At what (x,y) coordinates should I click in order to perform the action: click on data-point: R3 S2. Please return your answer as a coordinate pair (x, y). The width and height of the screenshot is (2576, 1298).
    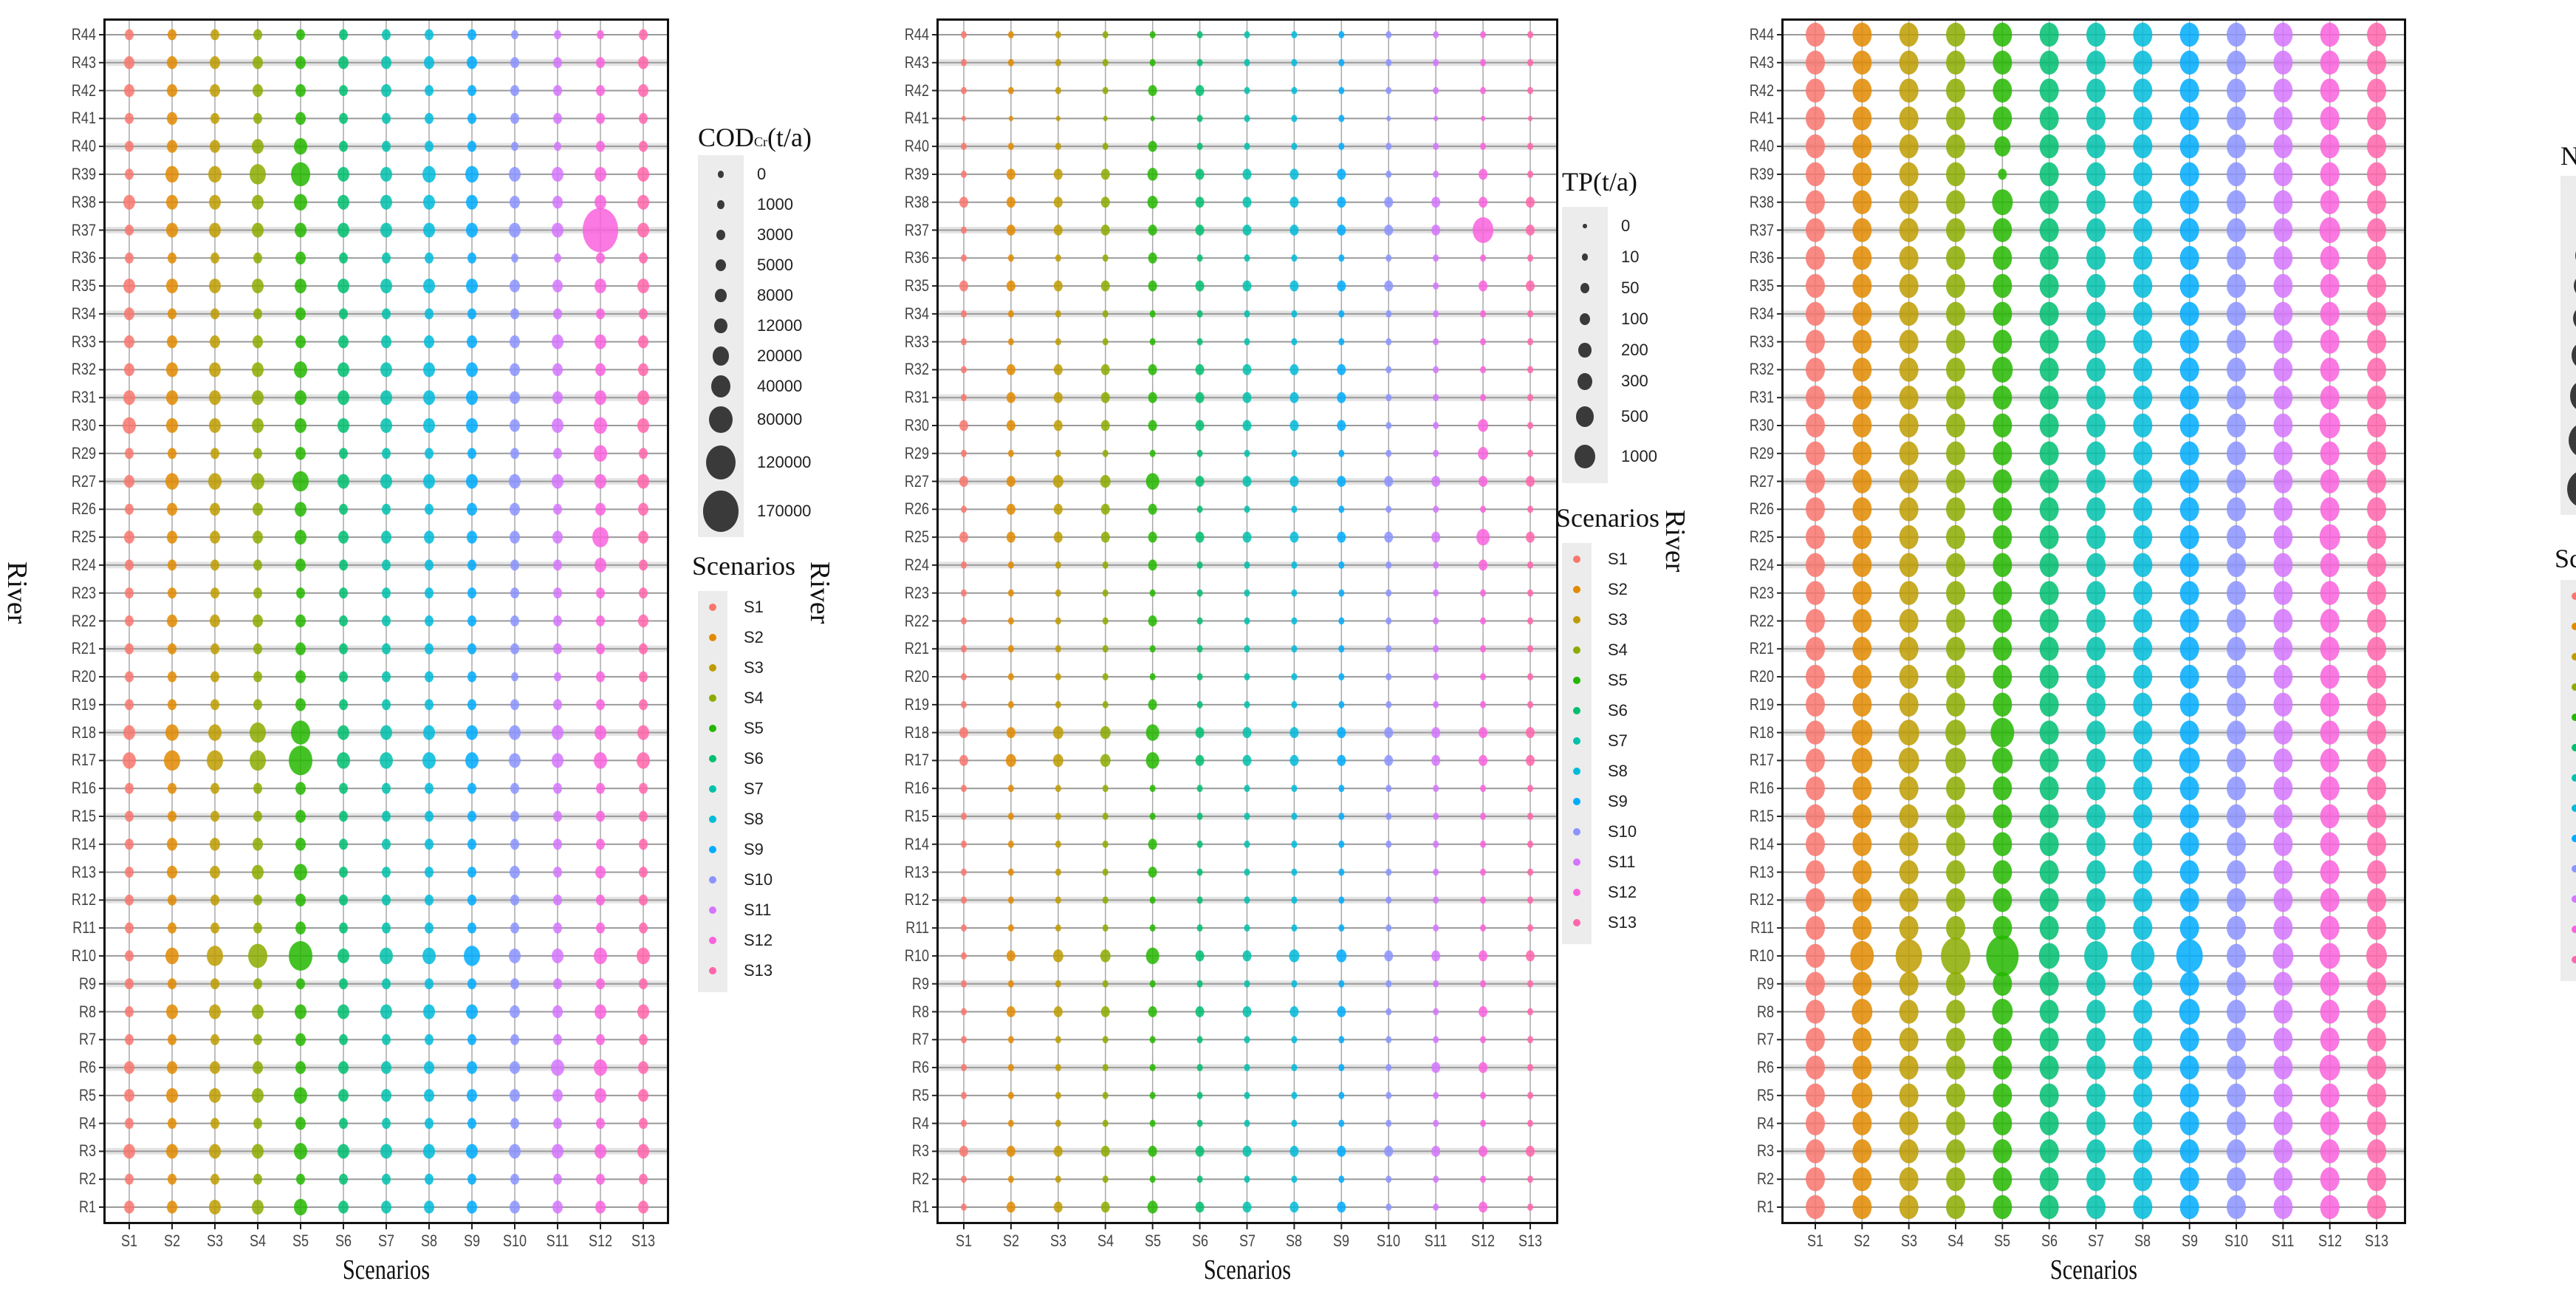
    Looking at the image, I should click on (1010, 1151).